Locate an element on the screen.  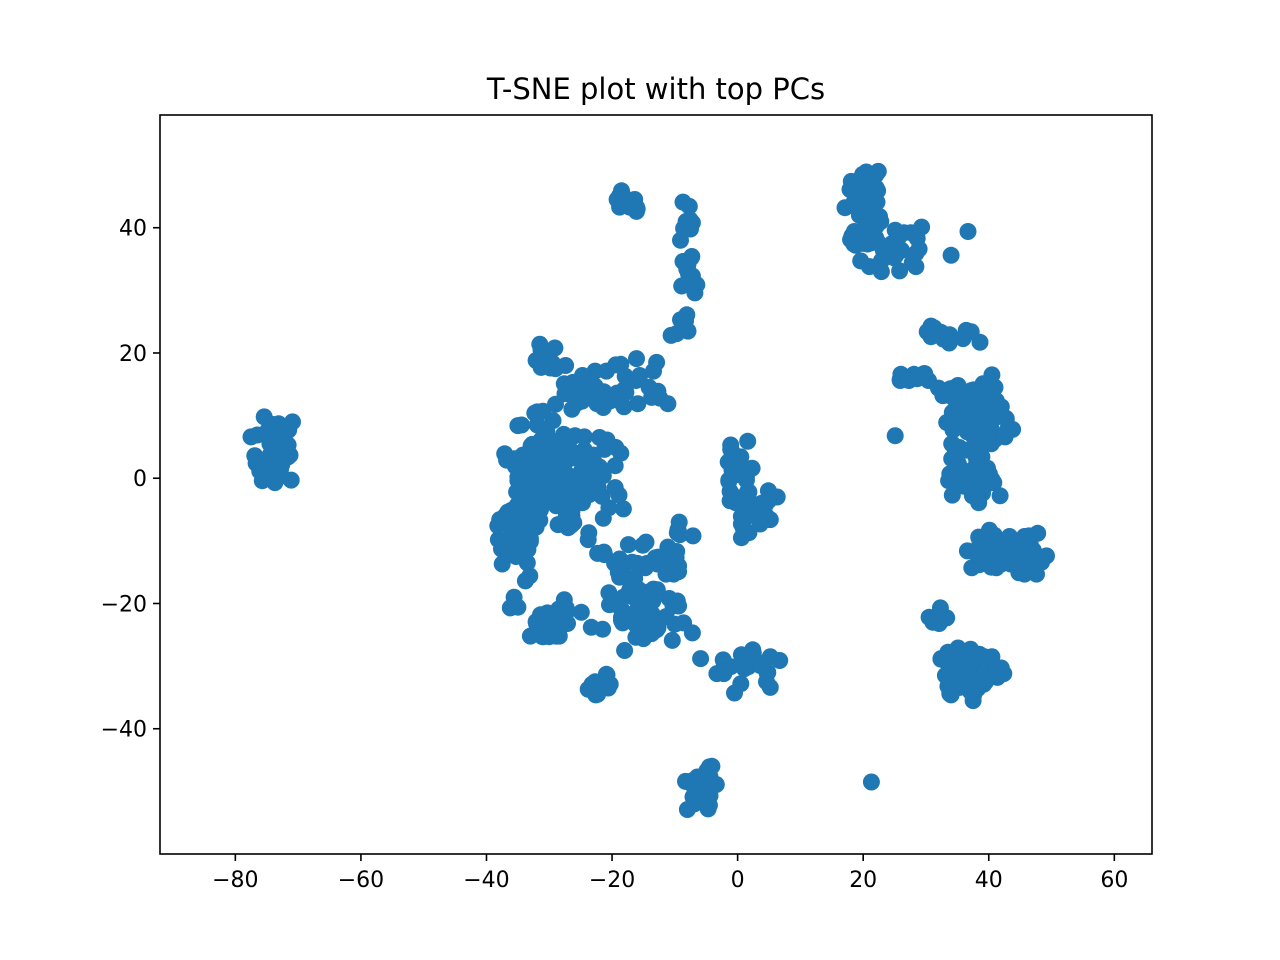
y-tick-label: −40 is located at coordinates (124, 730).